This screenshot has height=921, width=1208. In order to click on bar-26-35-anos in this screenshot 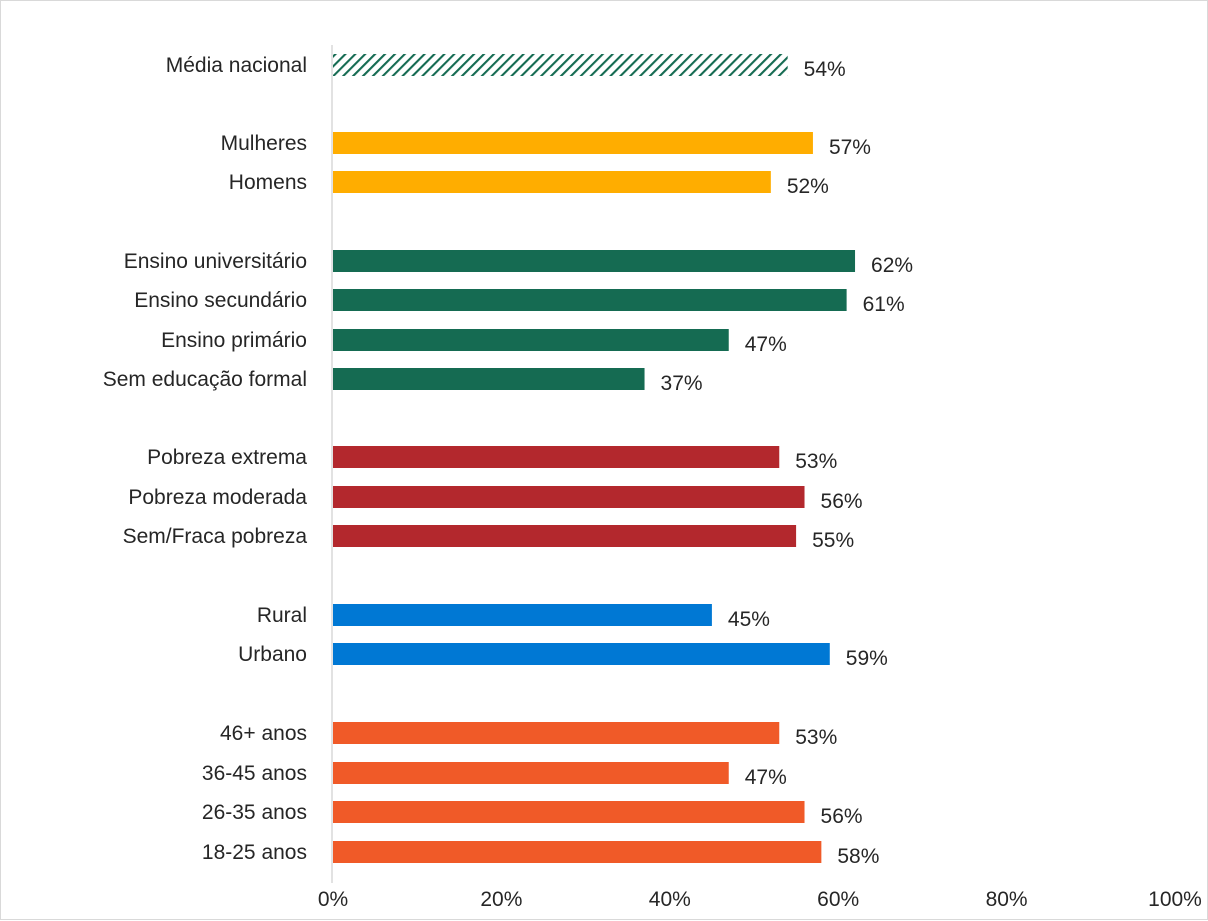, I will do `click(569, 812)`.